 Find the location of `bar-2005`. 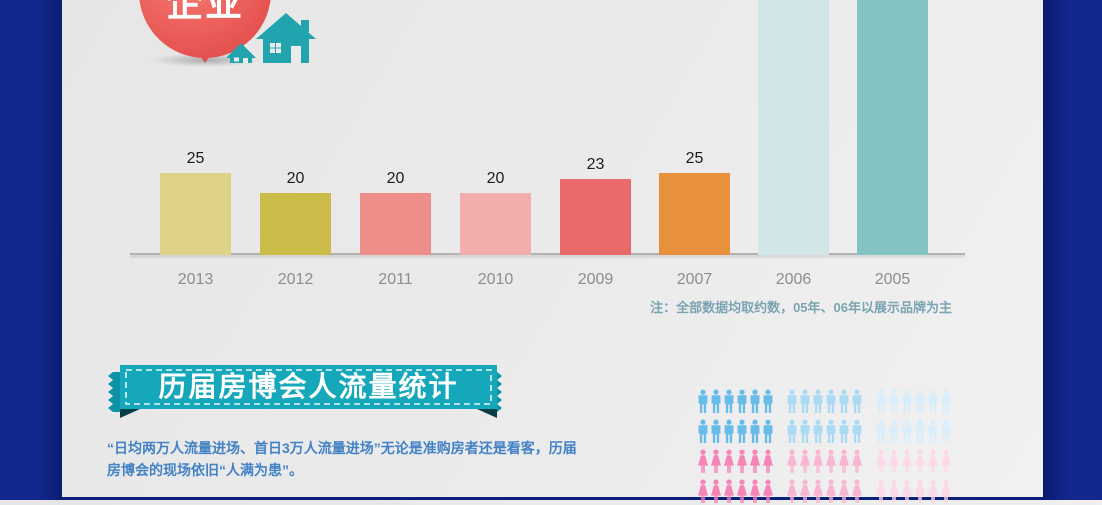

bar-2005 is located at coordinates (892, 127).